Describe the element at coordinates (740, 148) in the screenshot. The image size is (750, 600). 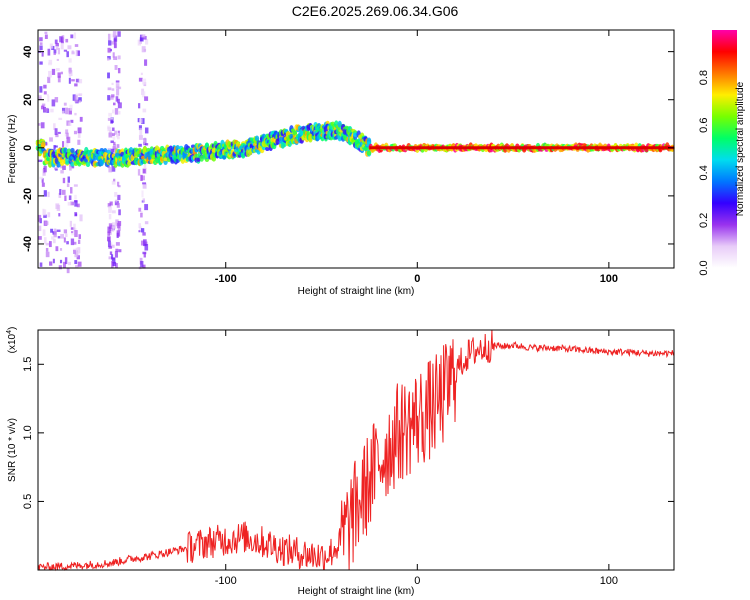
I see `colorbar-label: Normalized spectral amplitude` at that location.